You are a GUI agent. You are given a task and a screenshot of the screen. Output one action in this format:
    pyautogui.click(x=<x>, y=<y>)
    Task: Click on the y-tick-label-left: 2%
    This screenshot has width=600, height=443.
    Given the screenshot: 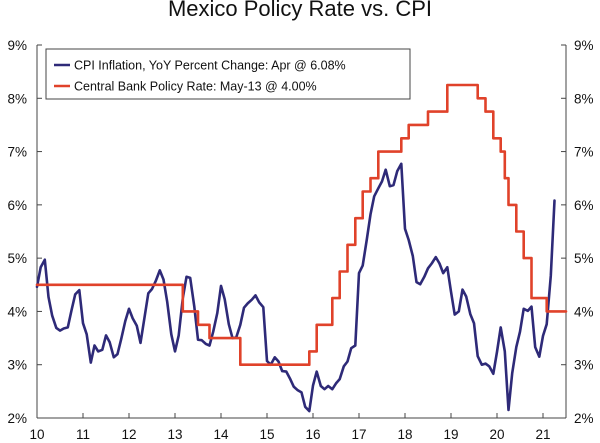 What is the action you would take?
    pyautogui.click(x=17, y=418)
    